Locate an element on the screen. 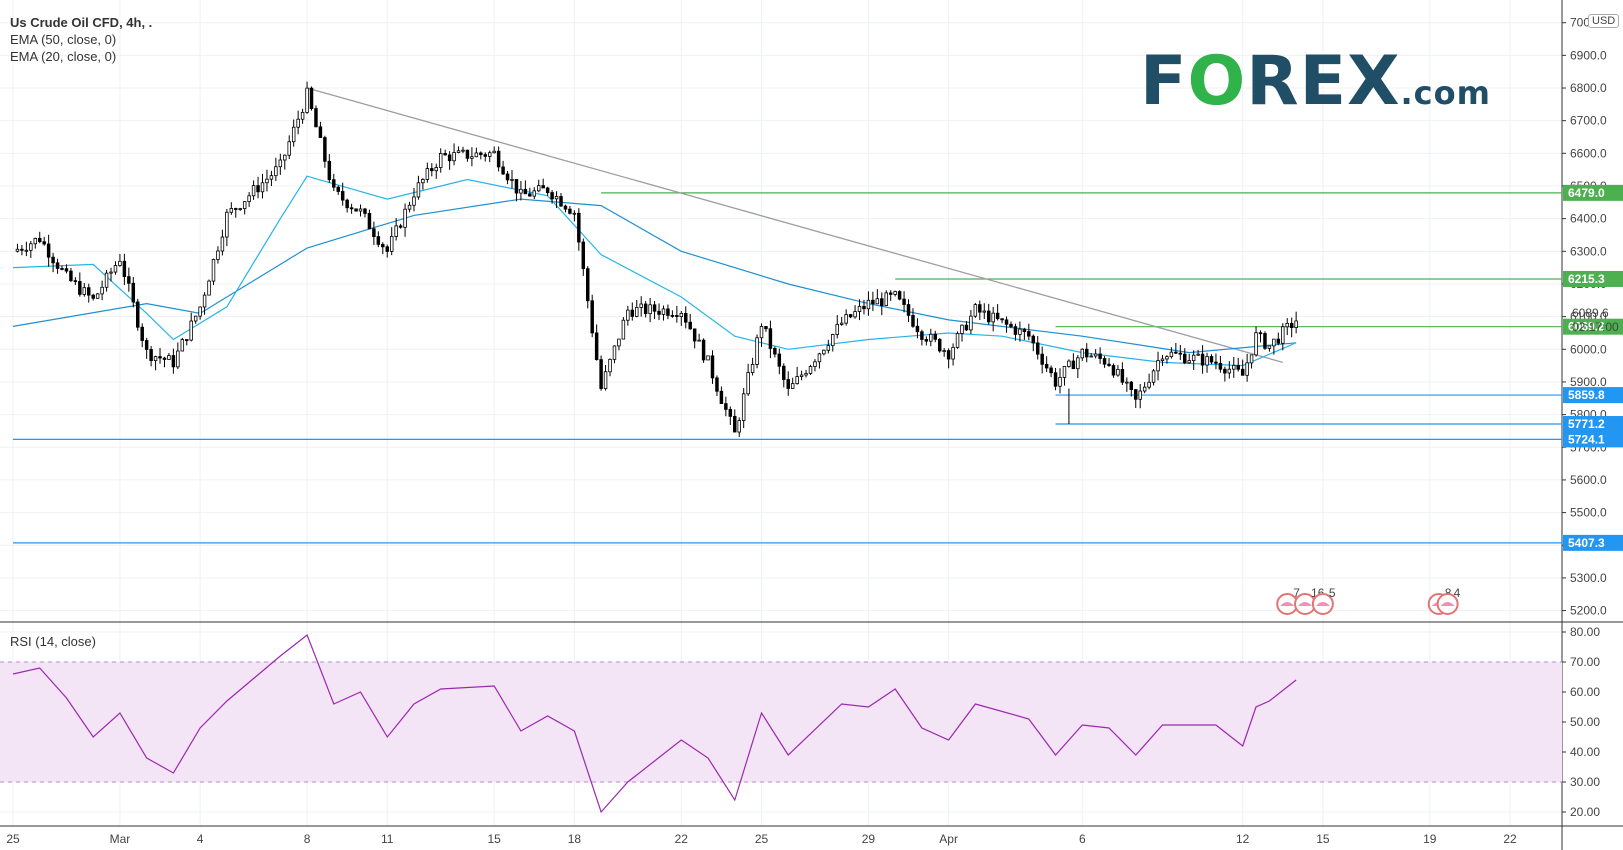 This screenshot has height=850, width=1623. price-tick-label: 6900.0 is located at coordinates (1588, 55).